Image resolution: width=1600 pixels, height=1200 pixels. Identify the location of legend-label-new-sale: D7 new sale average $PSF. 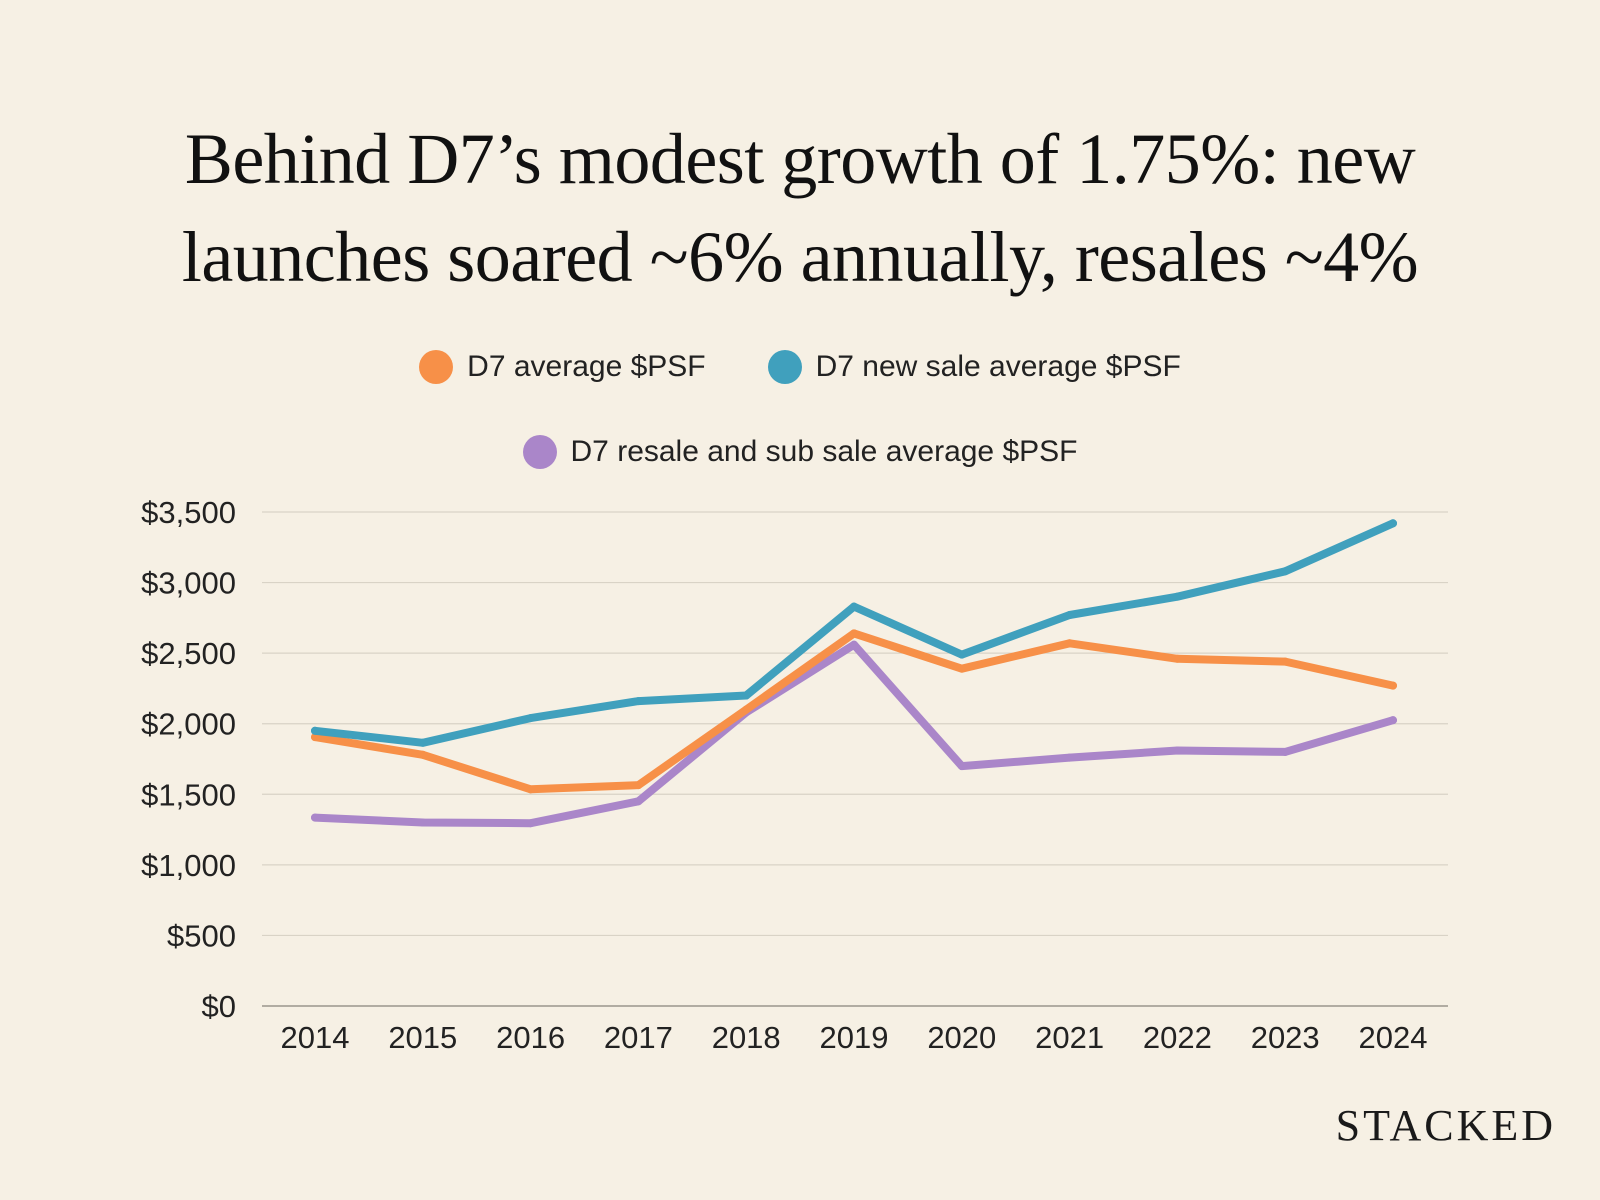
(998, 366).